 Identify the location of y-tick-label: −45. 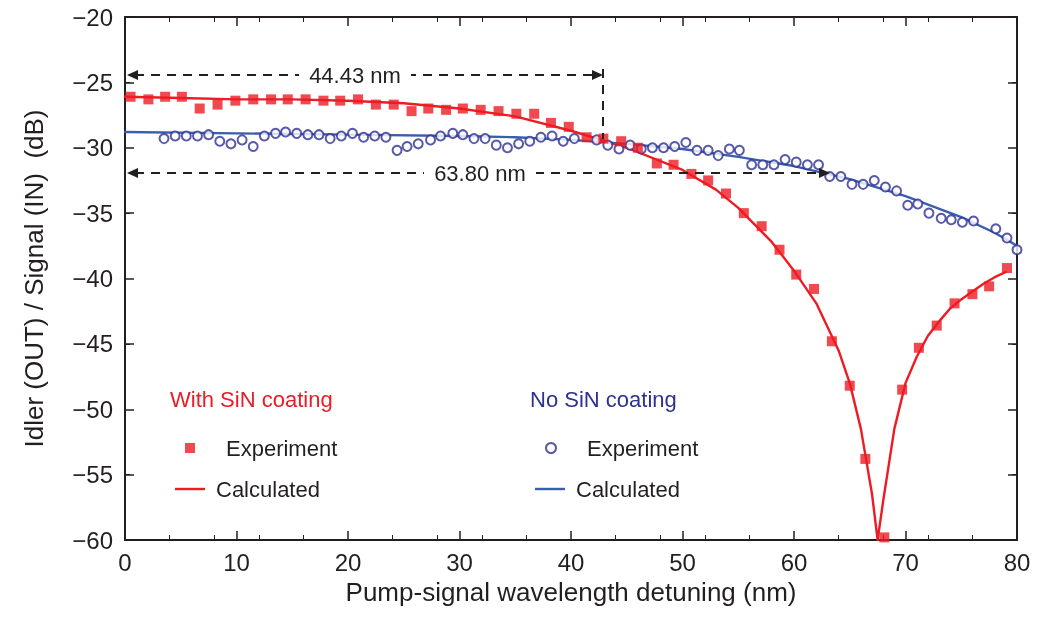
(92, 344).